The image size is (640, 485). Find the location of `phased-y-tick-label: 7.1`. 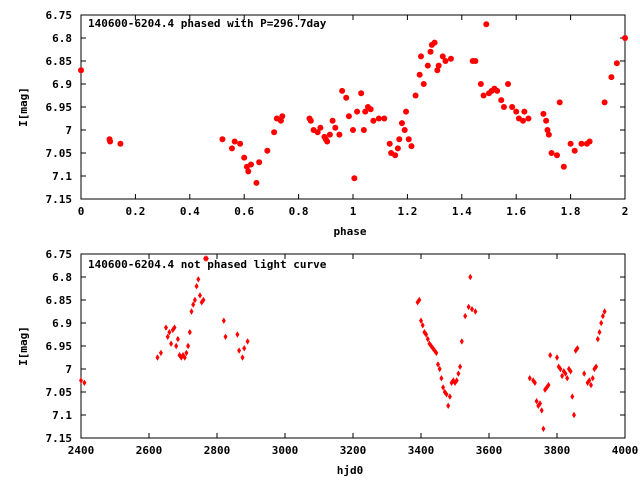

phased-y-tick-label: 7.1 is located at coordinates (62, 176).